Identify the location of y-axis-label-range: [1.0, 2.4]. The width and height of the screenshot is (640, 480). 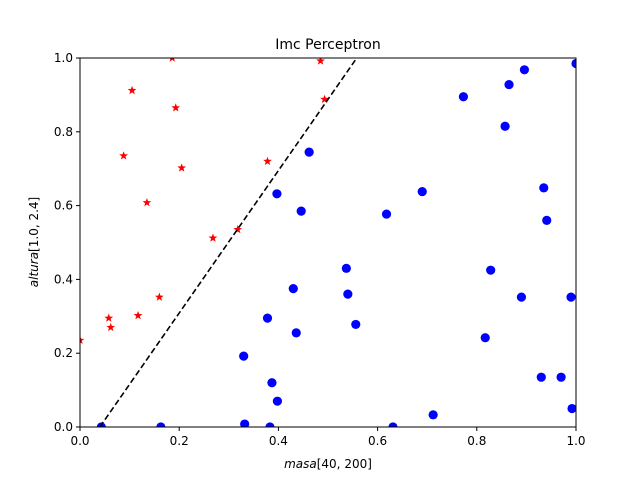
(34, 224).